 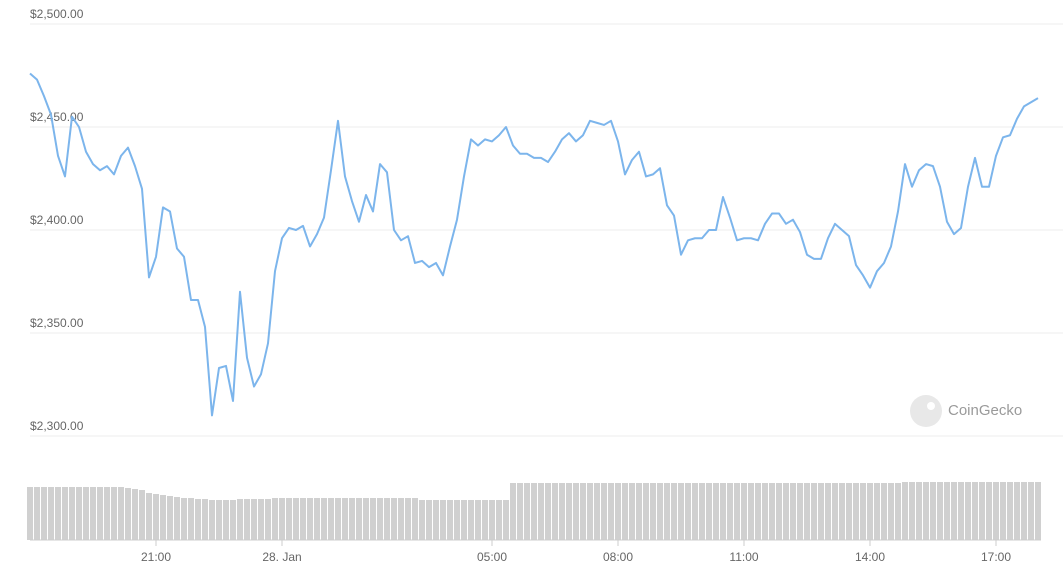 I want to click on x-tick-label: 28. Jan, so click(x=281, y=557).